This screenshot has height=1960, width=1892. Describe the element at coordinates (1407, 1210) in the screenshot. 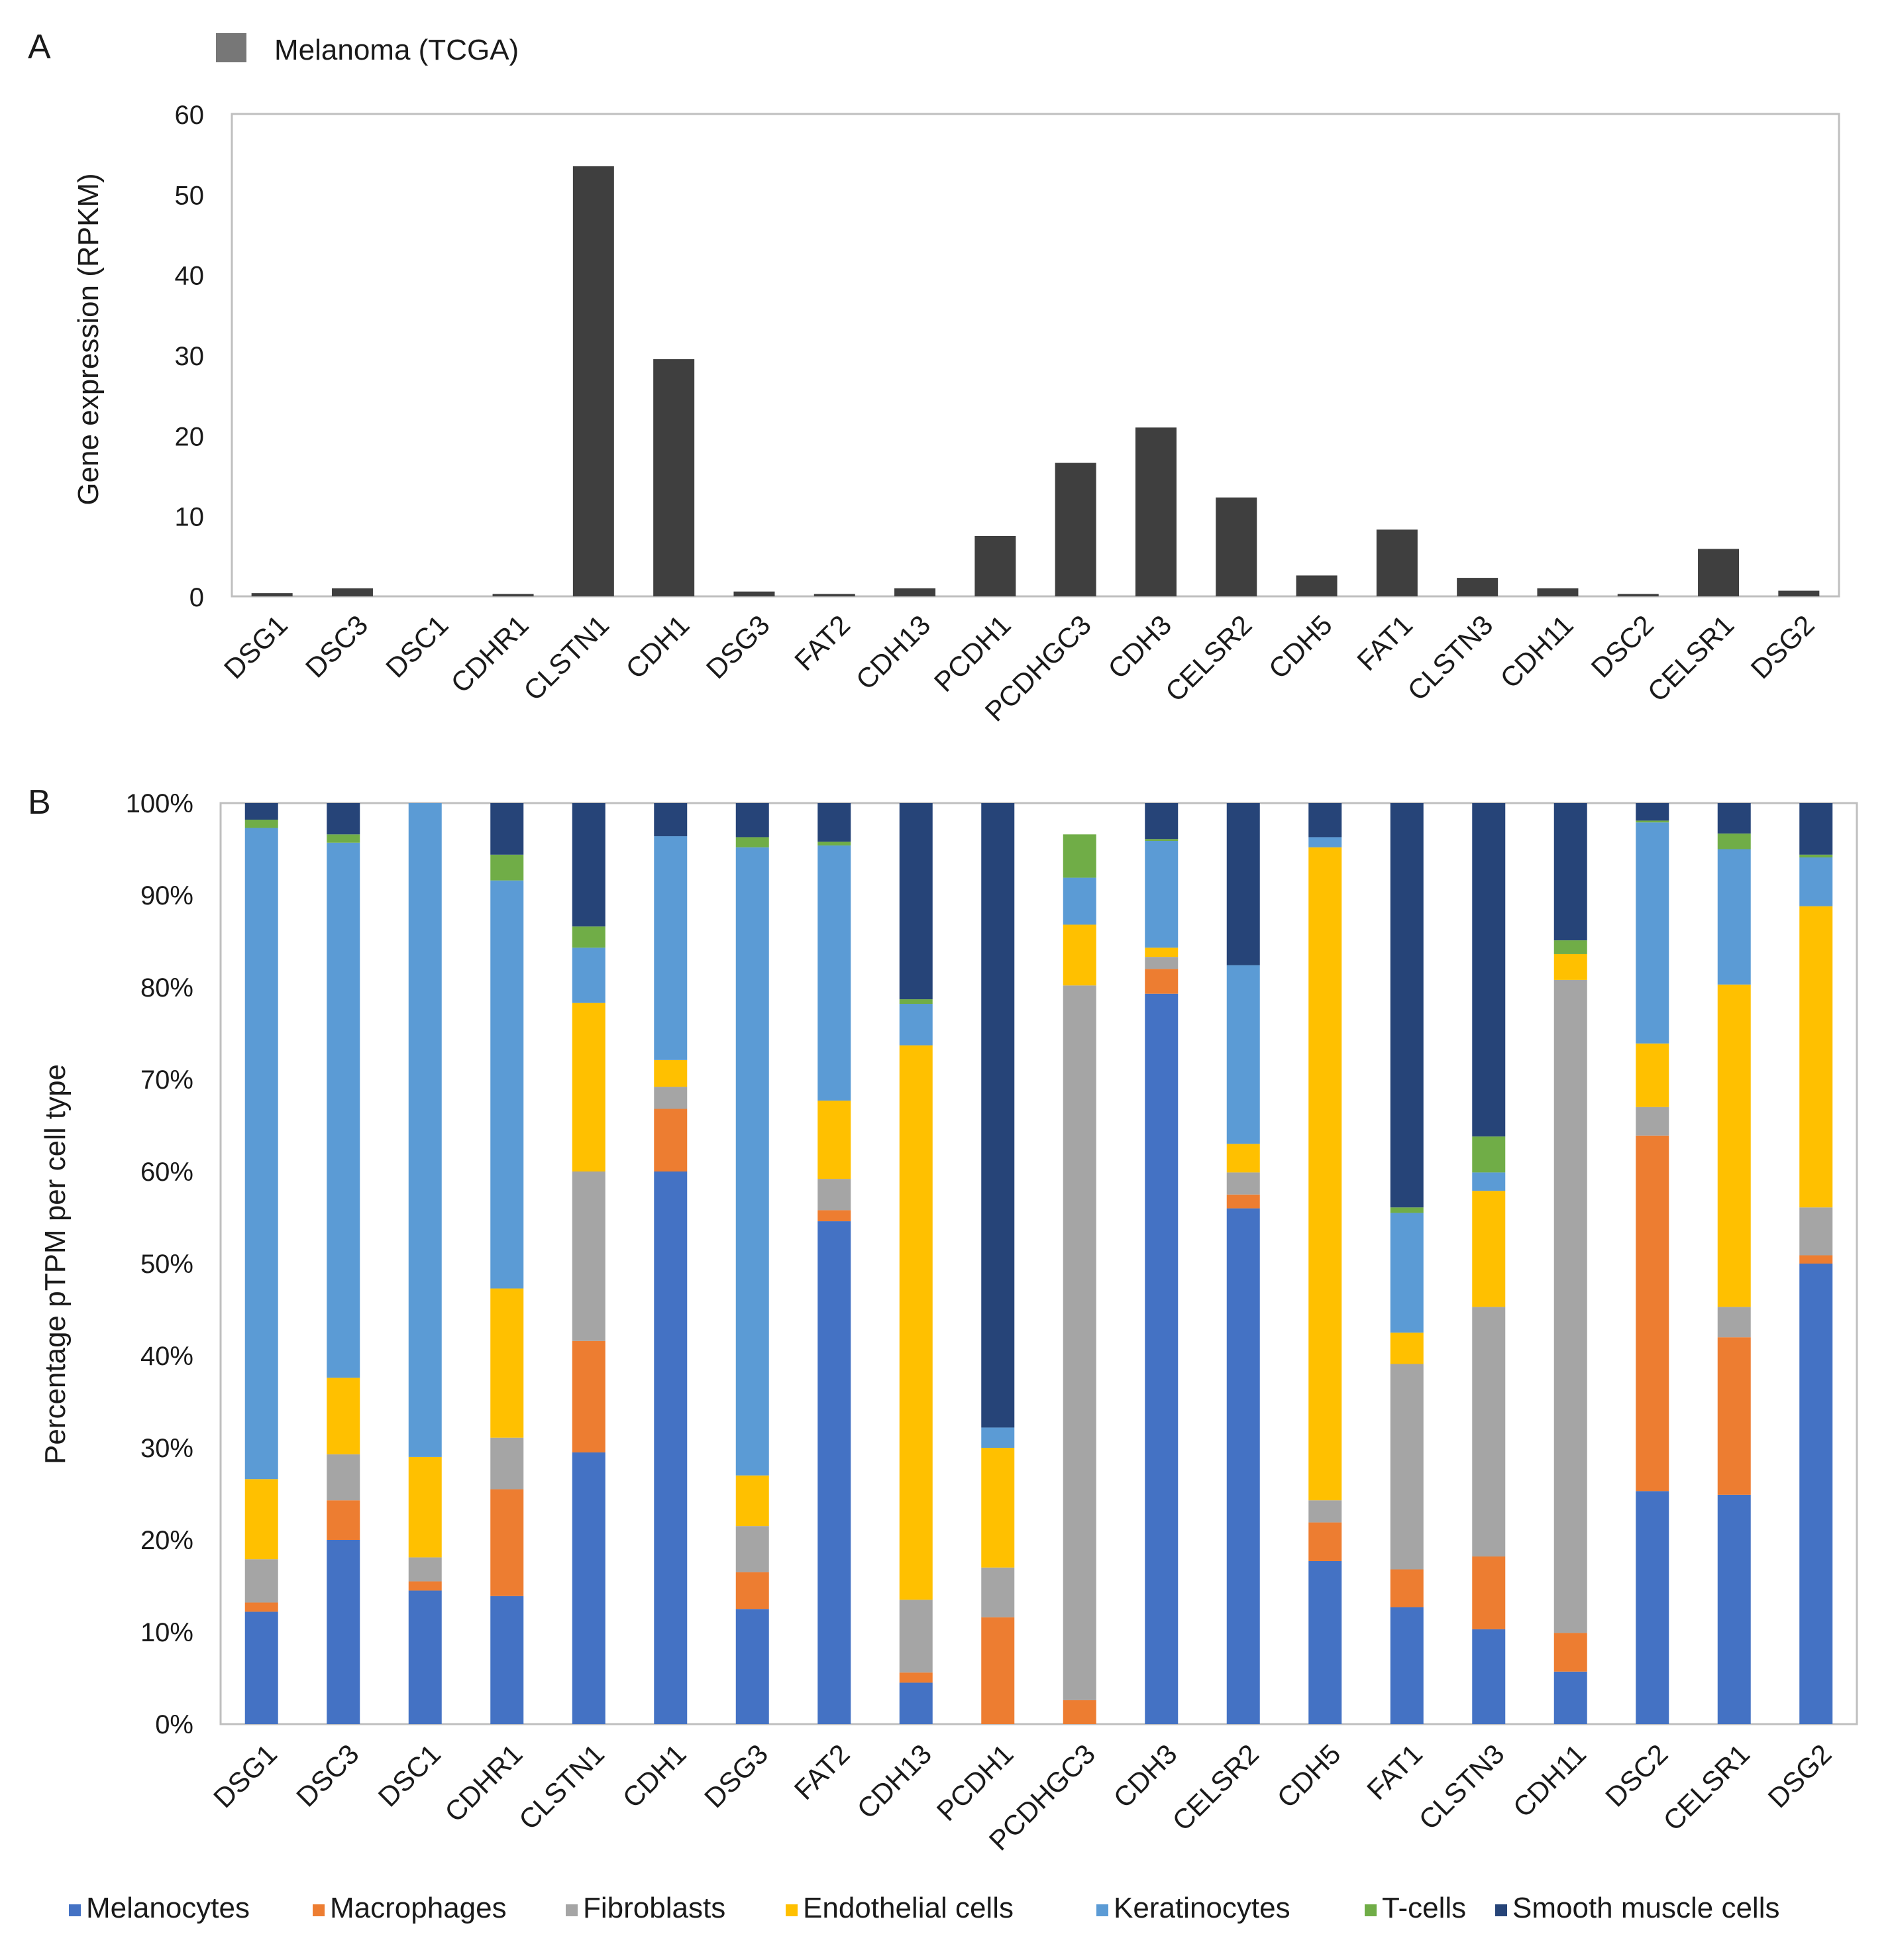

I see `panel-b-segment-fat1-t-cells` at that location.